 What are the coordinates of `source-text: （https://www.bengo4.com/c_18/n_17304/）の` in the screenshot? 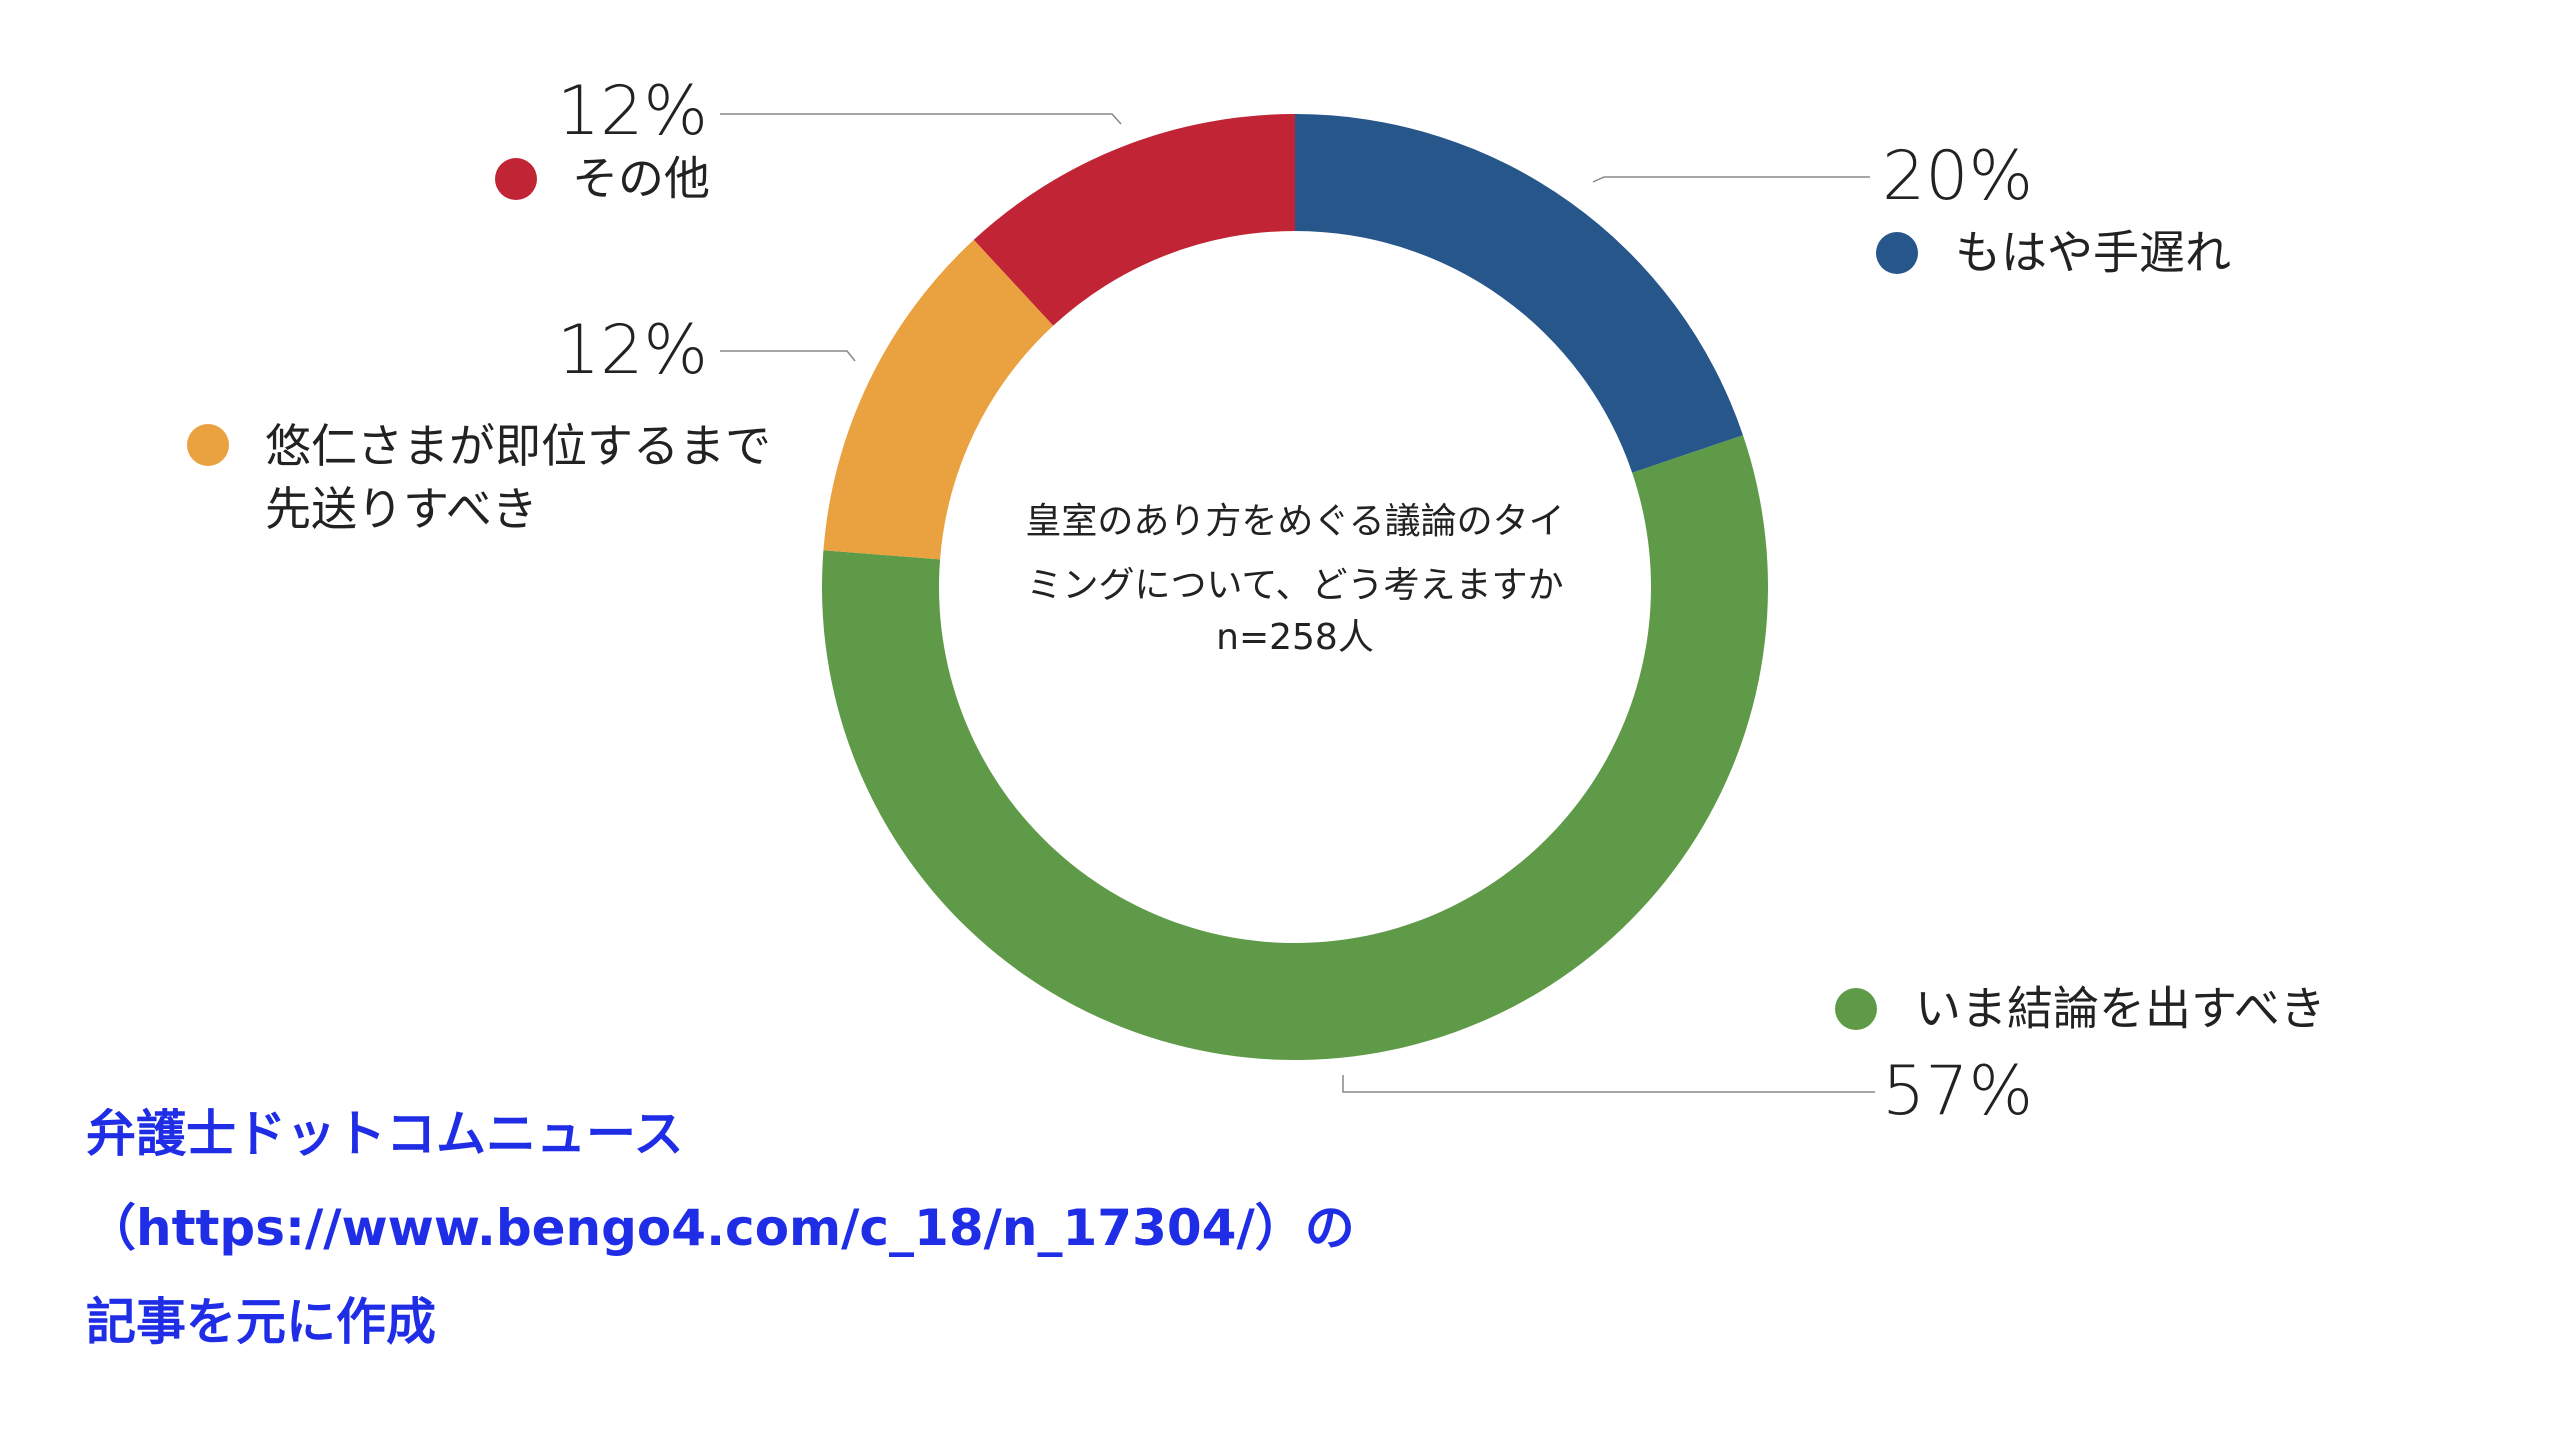 It's located at (720, 1228).